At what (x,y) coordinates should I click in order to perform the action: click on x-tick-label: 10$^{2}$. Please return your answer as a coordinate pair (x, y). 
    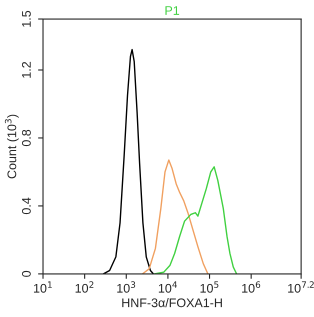
    Looking at the image, I should click on (85, 287).